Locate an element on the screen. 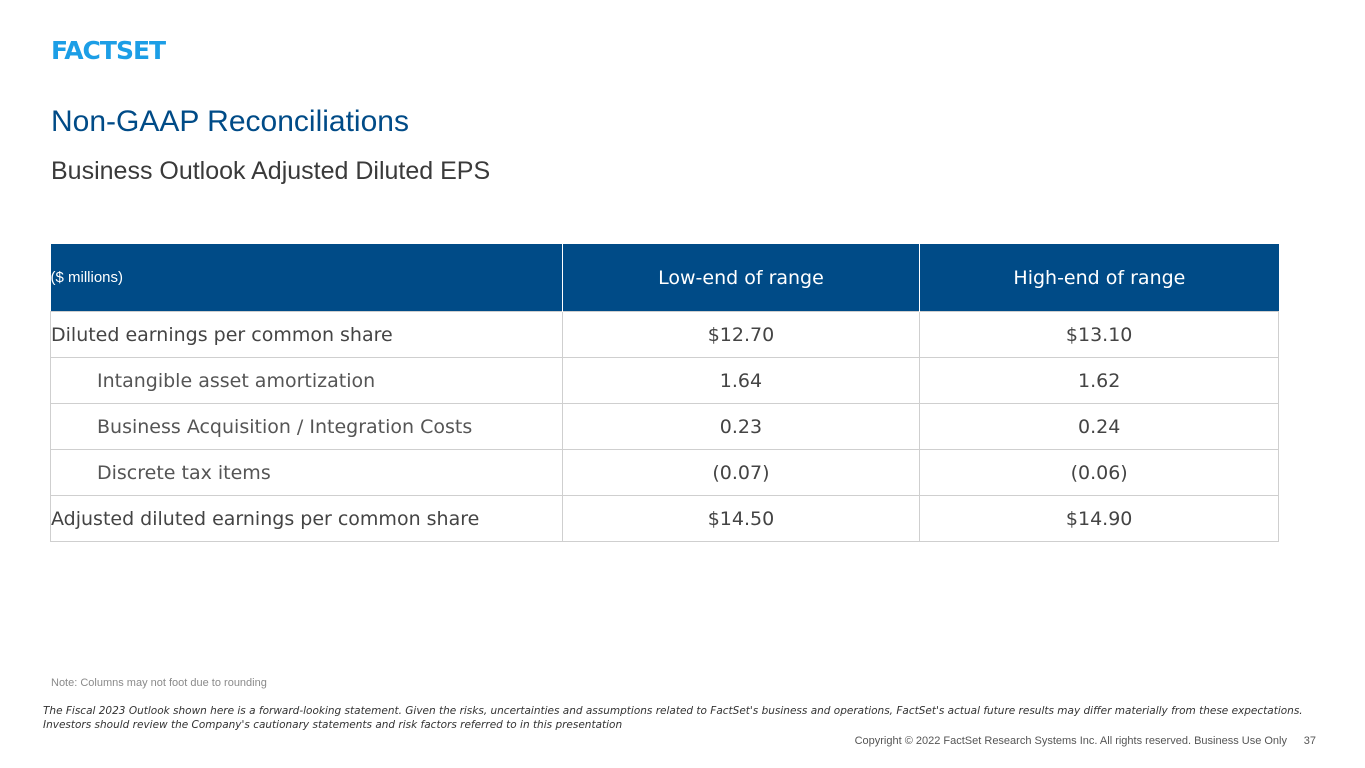 Image resolution: width=1365 pixels, height=768 pixels. row-label: Intangible asset amortization is located at coordinates (306, 380).